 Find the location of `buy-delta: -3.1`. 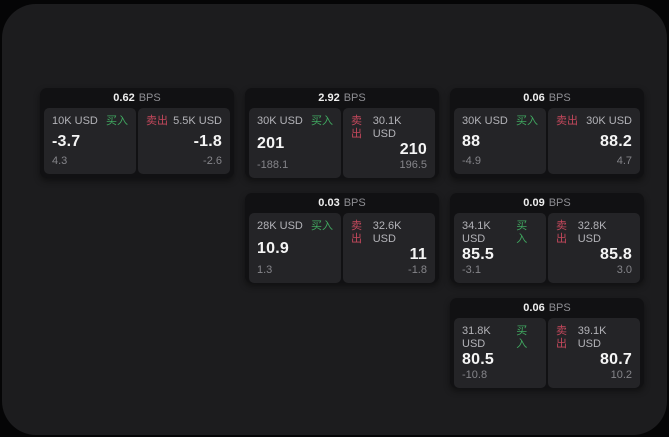

buy-delta: -3.1 is located at coordinates (471, 270).